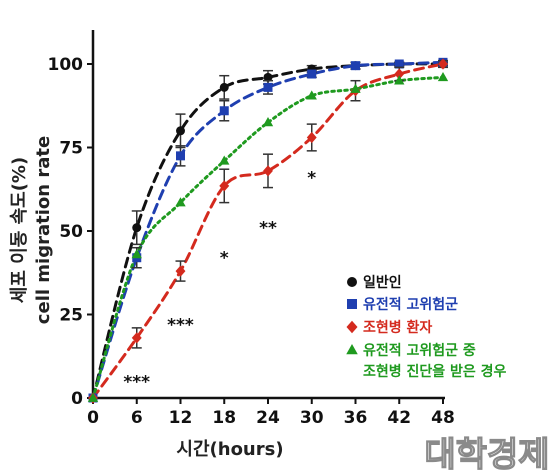 This screenshot has width=560, height=476. Describe the element at coordinates (77, 399) in the screenshot. I see `y-tick-label: 0` at that location.